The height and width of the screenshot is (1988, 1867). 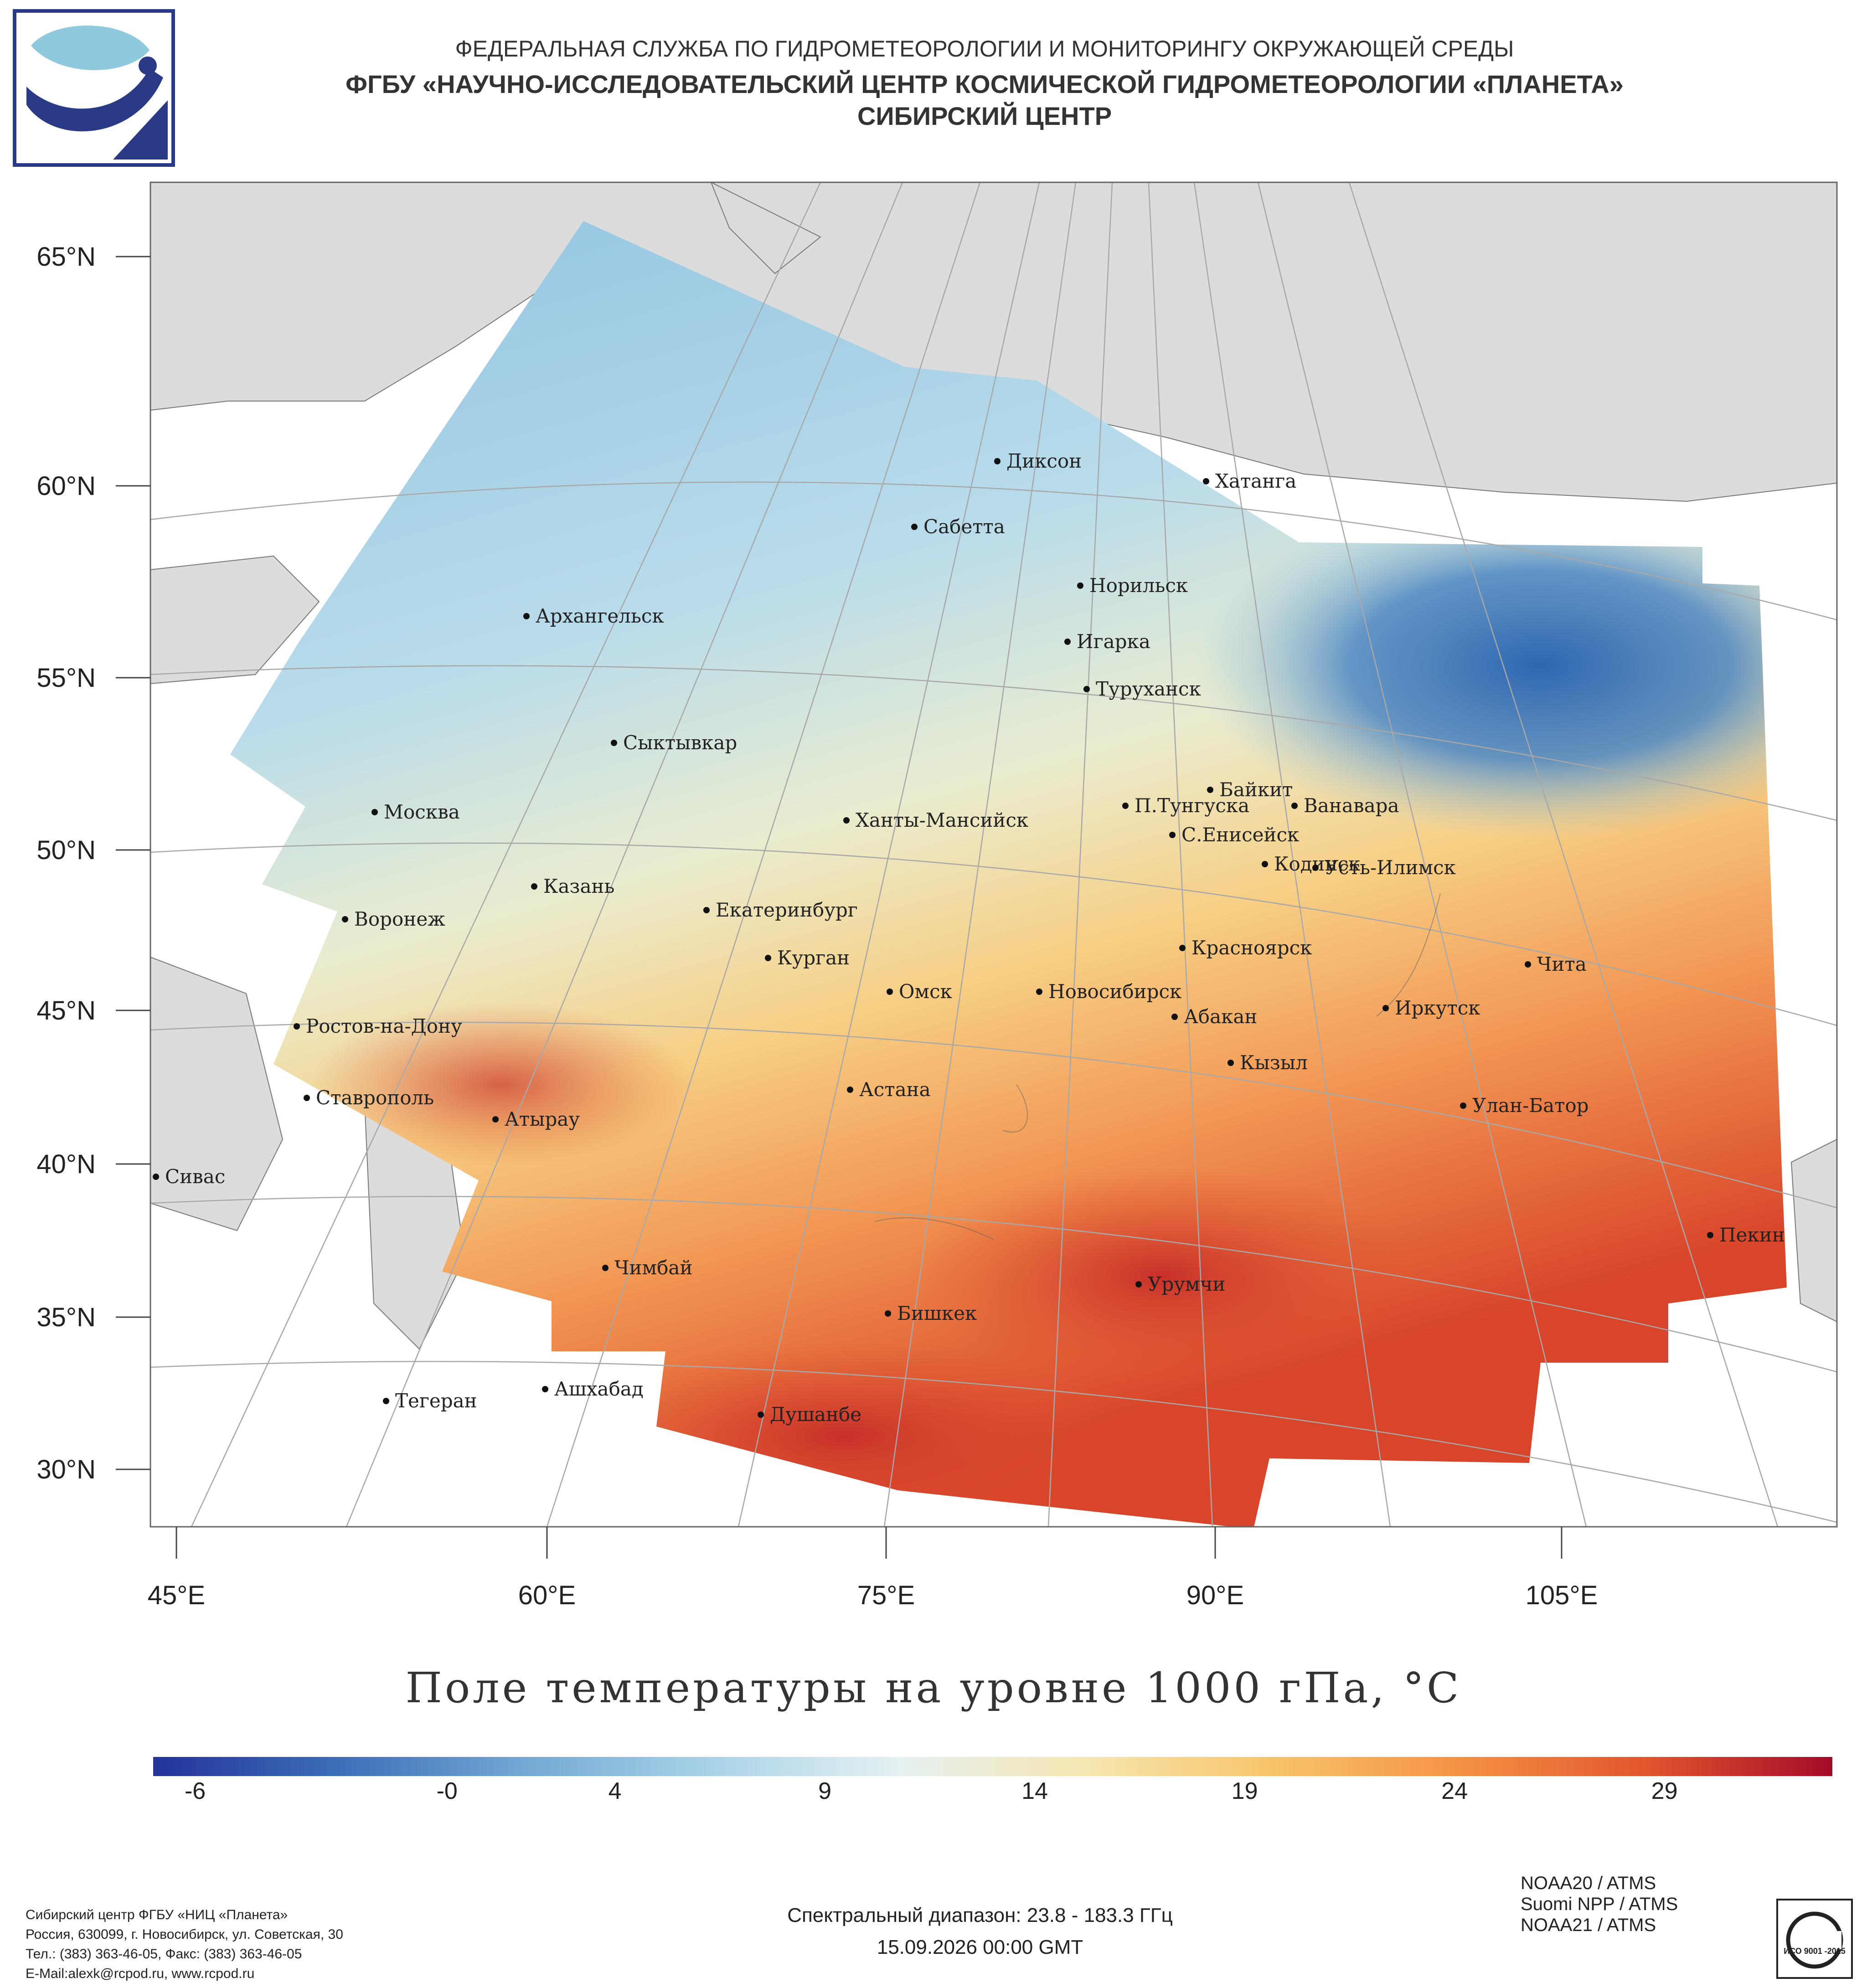 What do you see at coordinates (384, 1026) in the screenshot?
I see `city-label: Ростов-на-Дону` at bounding box center [384, 1026].